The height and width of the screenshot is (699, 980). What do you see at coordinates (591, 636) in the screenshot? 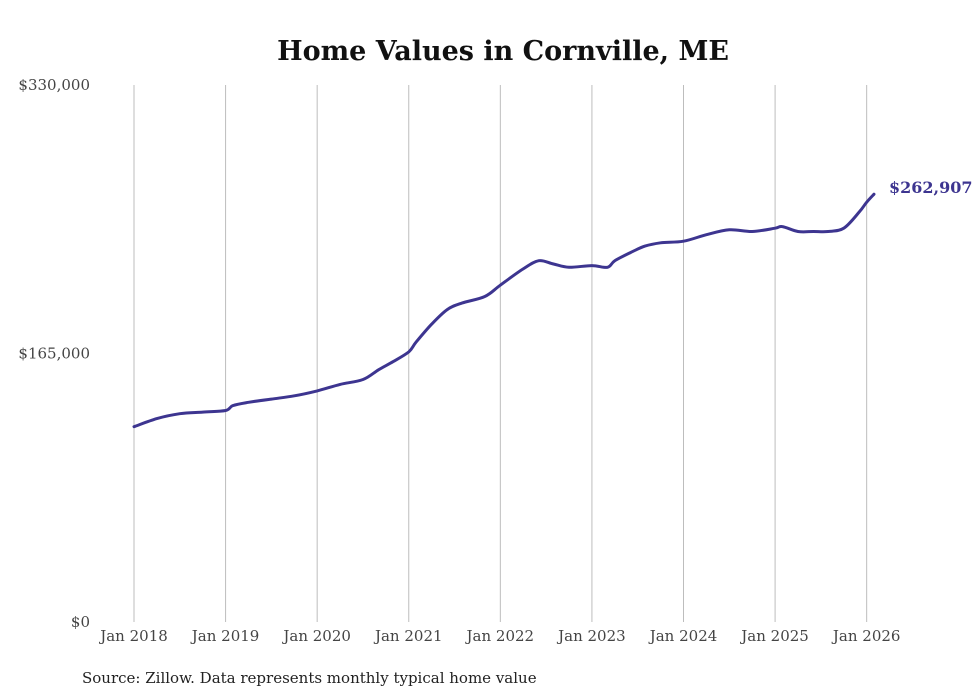
I see `x-tick-label: Jan 2023` at bounding box center [591, 636].